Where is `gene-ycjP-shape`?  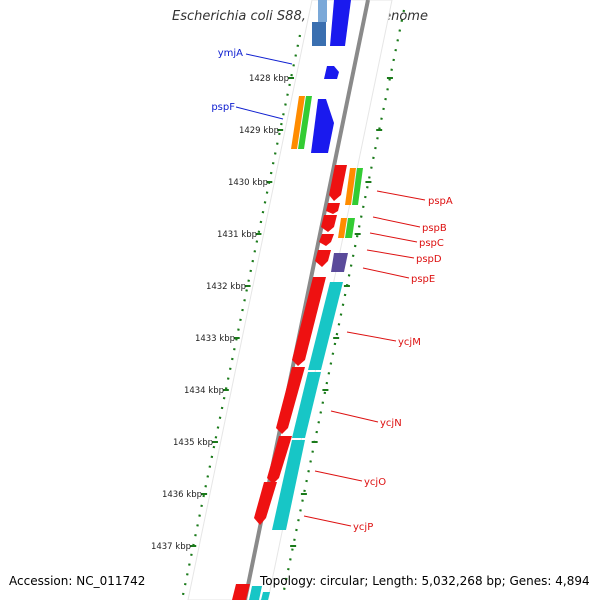
gene-ycjP-shape is located at coordinates (265, 503).